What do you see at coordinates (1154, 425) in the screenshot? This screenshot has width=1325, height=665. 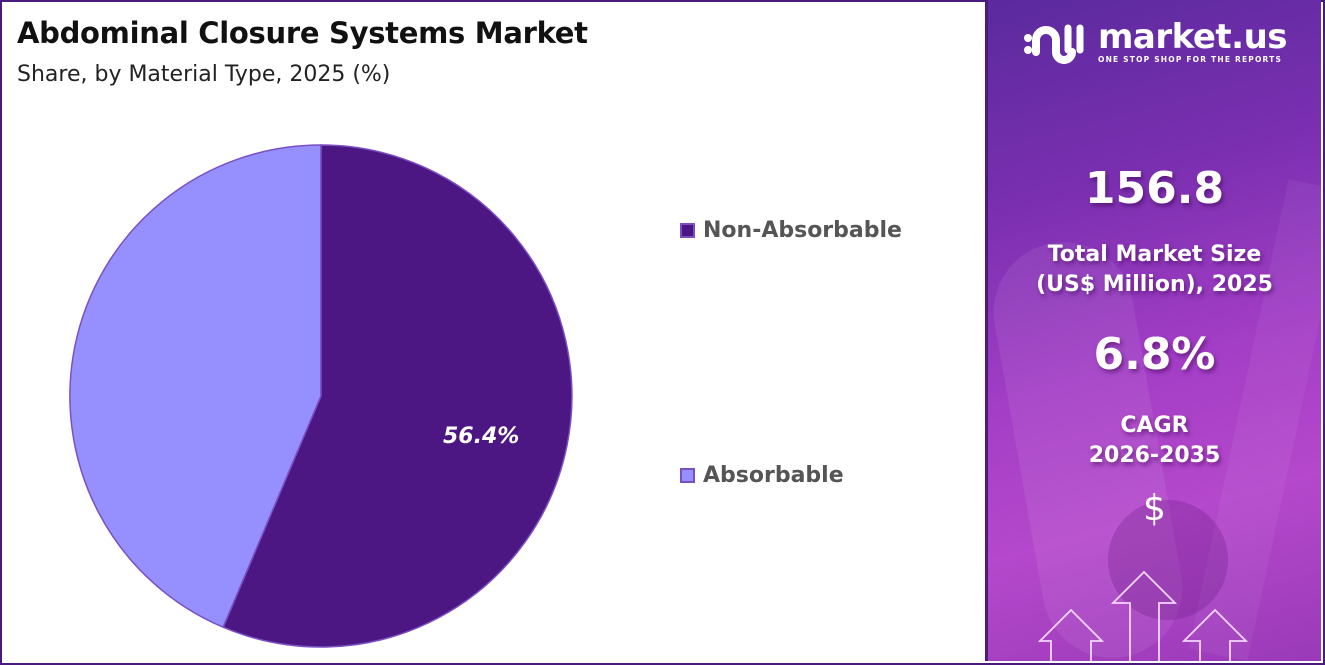 I see `cagr-label-line1: CAGR` at bounding box center [1154, 425].